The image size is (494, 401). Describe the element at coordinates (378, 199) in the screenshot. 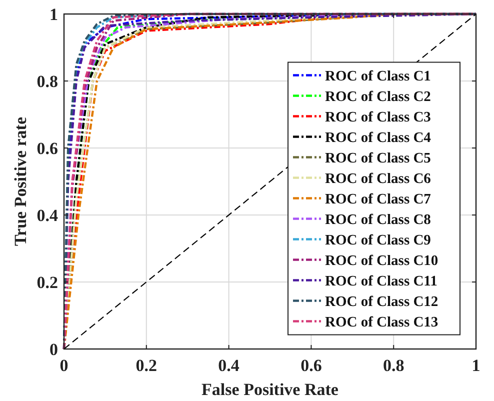

I see `legend-label: ROC of Class C7` at that location.